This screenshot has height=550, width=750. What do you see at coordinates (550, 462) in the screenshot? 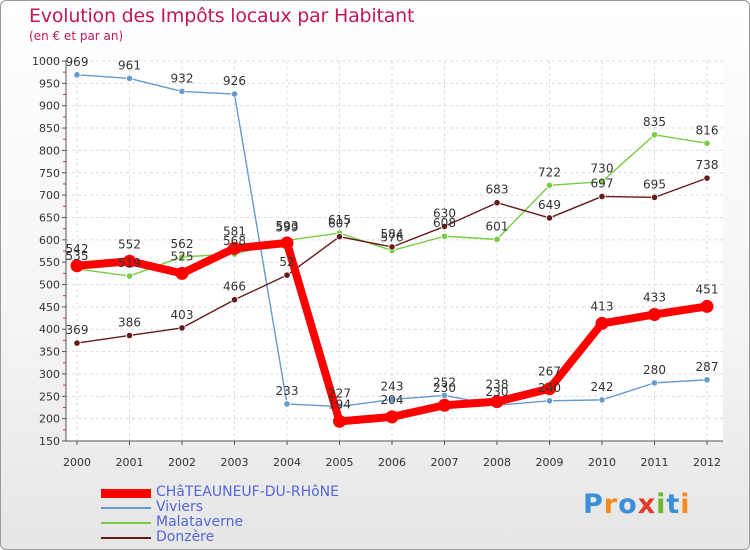
I see `x-tick-label: 2009` at bounding box center [550, 462].